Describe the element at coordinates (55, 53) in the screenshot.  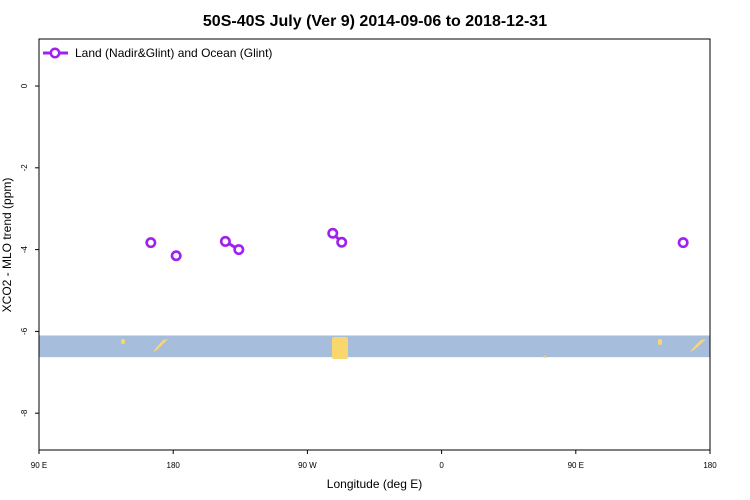
I see `legend-marker` at that location.